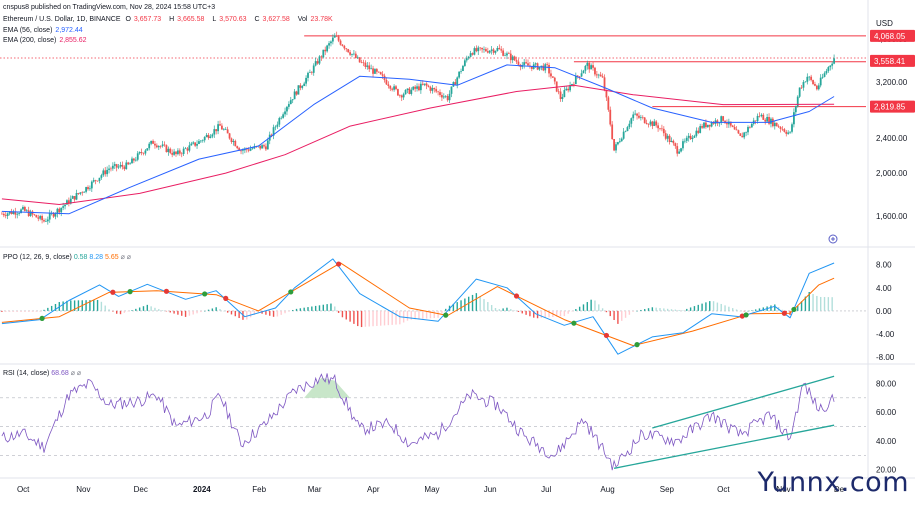  What do you see at coordinates (42, 373) in the screenshot?
I see `rsi-legend: RSI (14, close) 68.68 ⌀ ⌀` at bounding box center [42, 373].